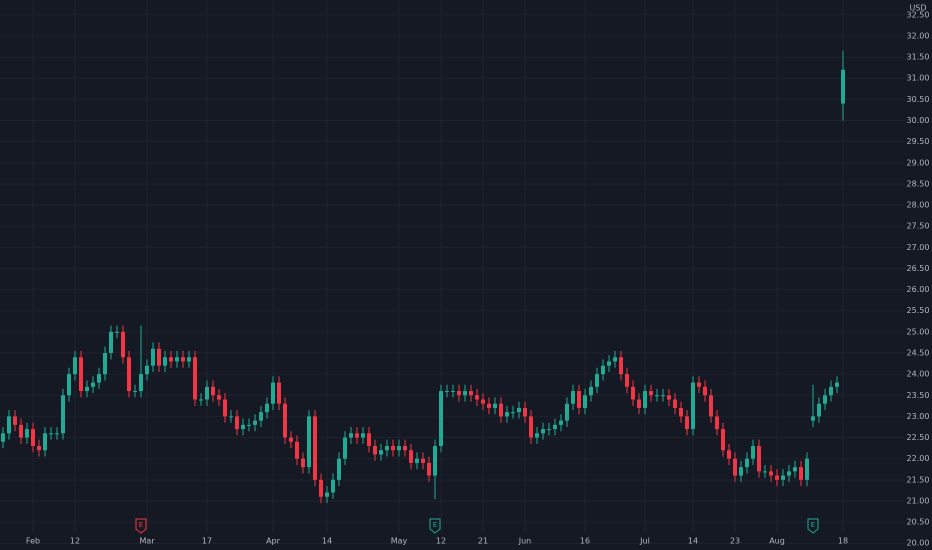  I want to click on y-tick-label: 32.50, so click(918, 14).